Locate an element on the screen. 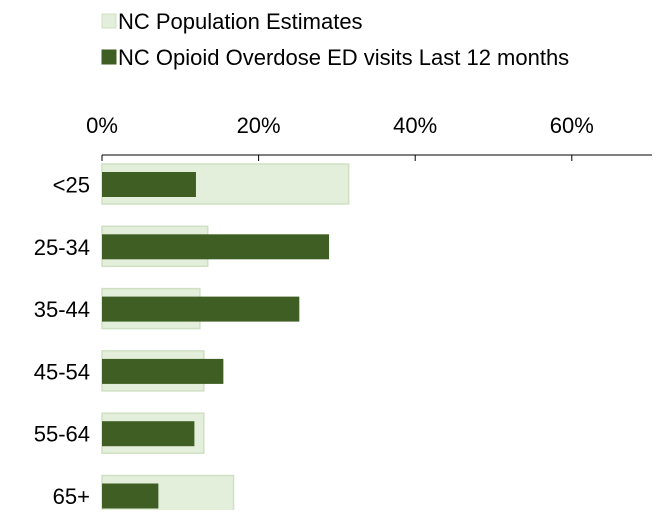  x-tick-label-0: 0% is located at coordinates (102, 125).